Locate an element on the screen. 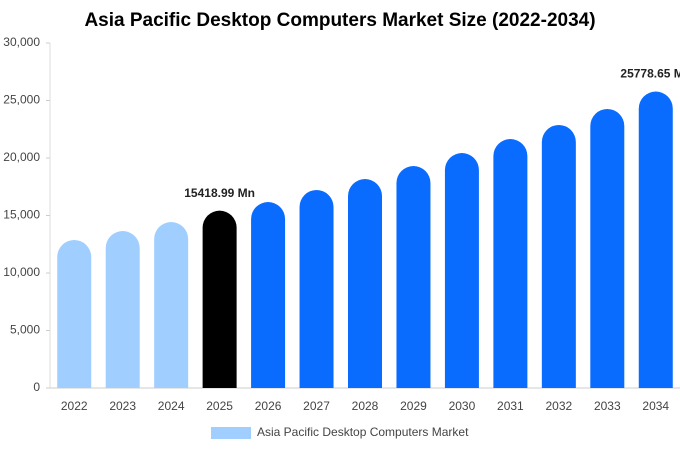 The image size is (680, 450). legend-swatch is located at coordinates (231, 433).